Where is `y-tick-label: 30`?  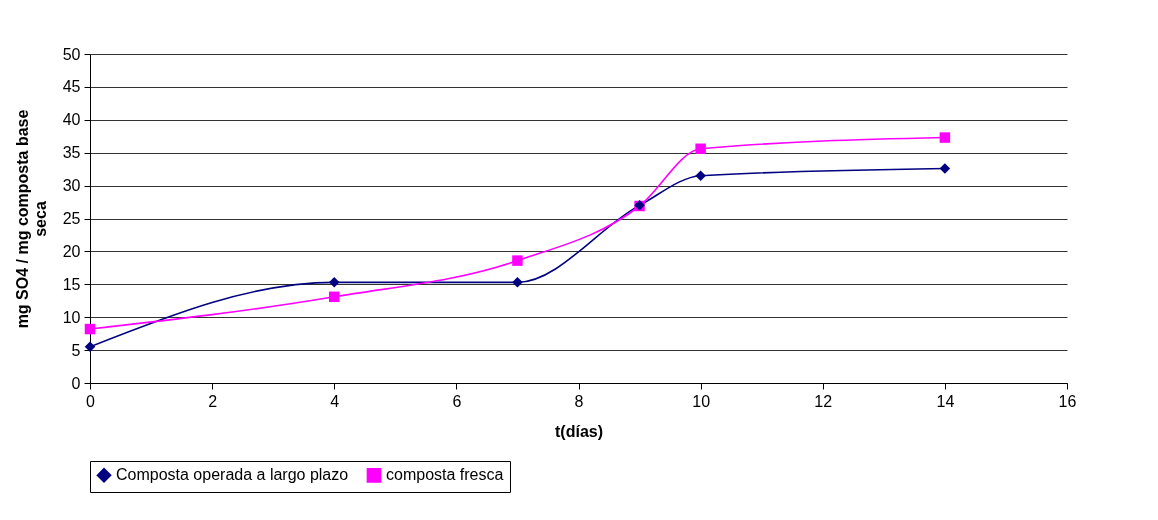 y-tick-label: 30 is located at coordinates (71, 186).